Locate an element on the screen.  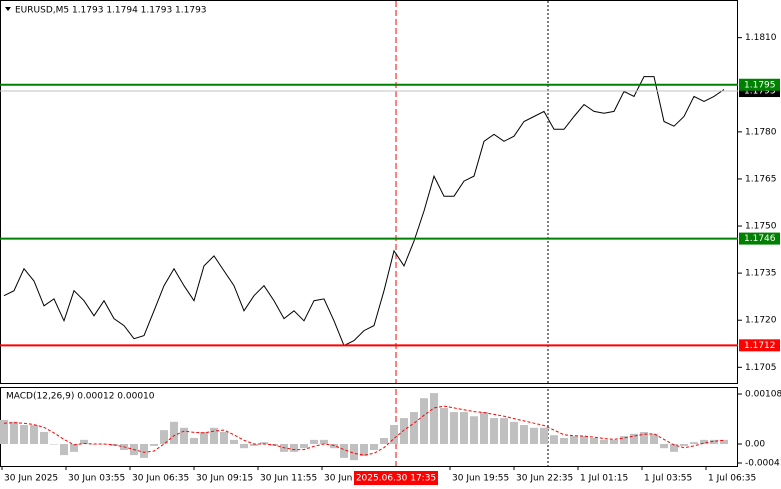
y-tick-label: 1.1720 is located at coordinates (761, 321).